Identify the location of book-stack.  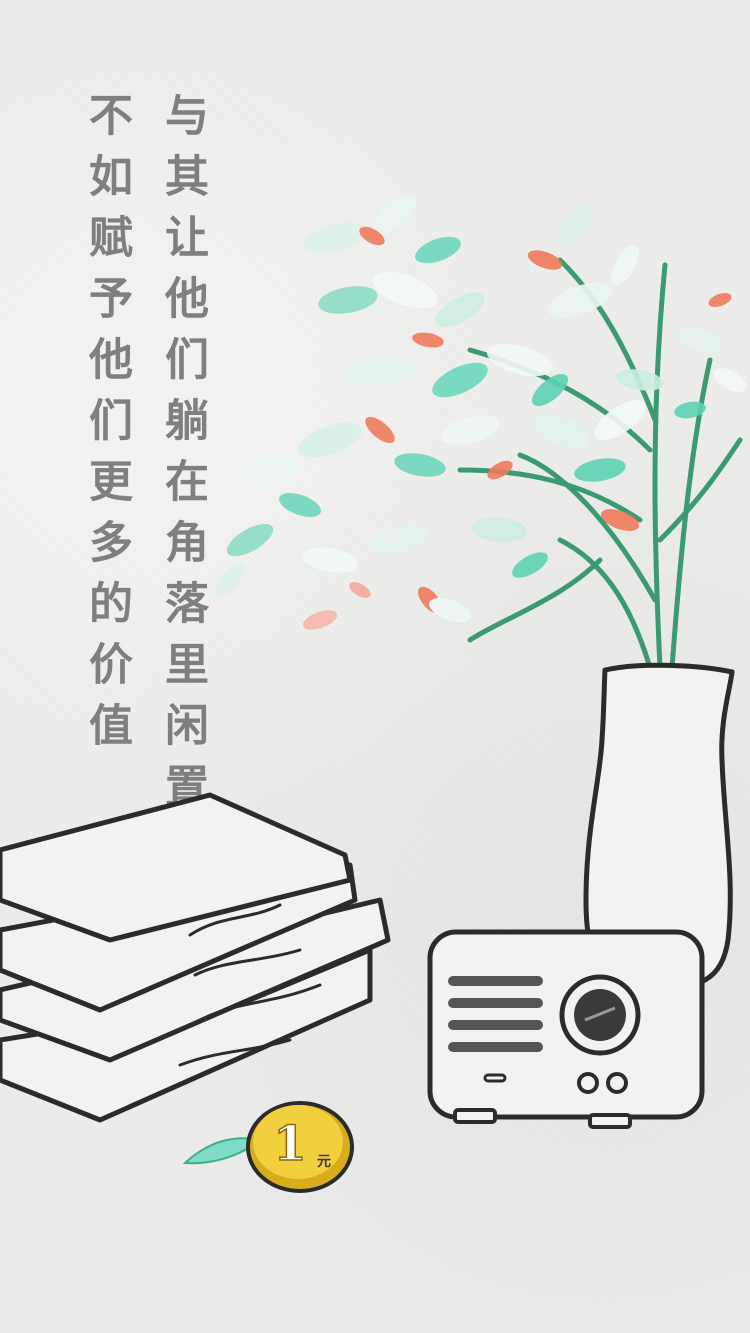
(195, 957).